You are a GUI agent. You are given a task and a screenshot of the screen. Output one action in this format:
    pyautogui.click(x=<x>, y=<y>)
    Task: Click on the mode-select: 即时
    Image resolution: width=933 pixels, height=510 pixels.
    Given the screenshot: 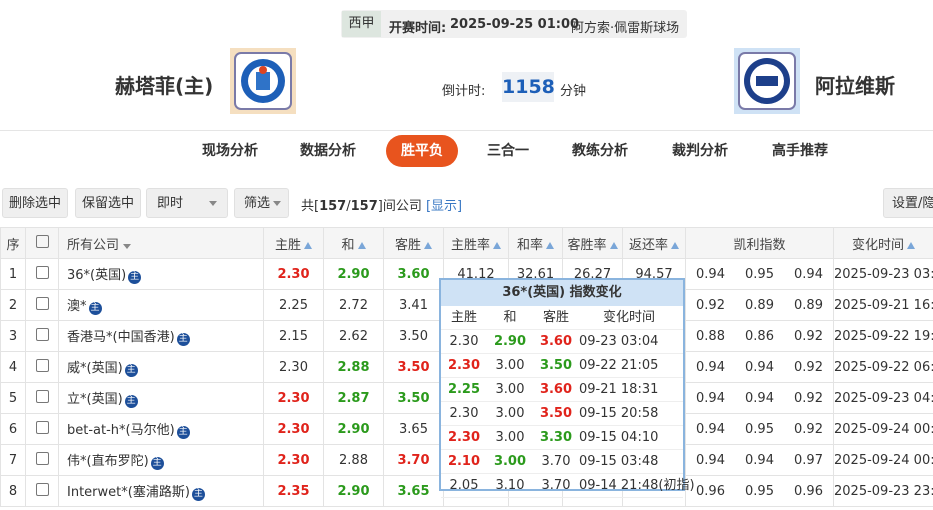 What is the action you would take?
    pyautogui.click(x=187, y=203)
    